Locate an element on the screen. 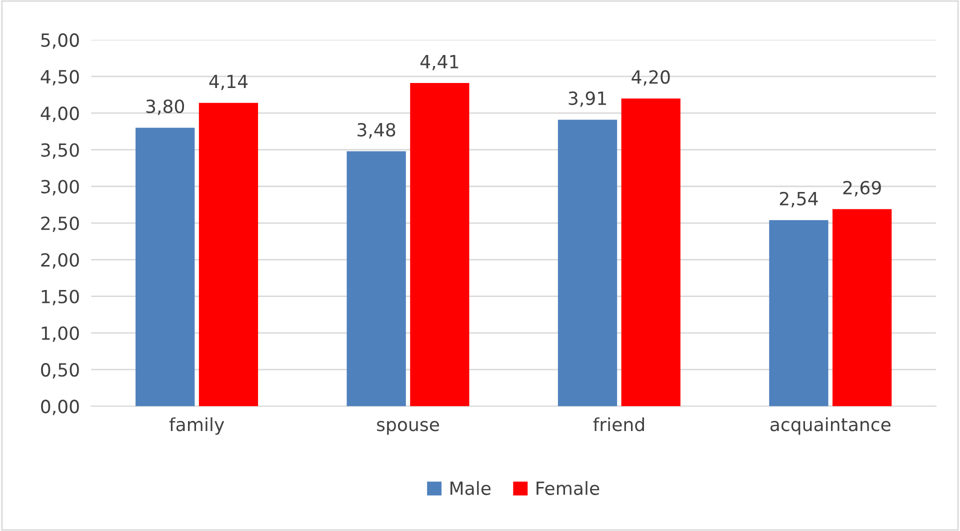  data-label: 4,14 is located at coordinates (228, 82).